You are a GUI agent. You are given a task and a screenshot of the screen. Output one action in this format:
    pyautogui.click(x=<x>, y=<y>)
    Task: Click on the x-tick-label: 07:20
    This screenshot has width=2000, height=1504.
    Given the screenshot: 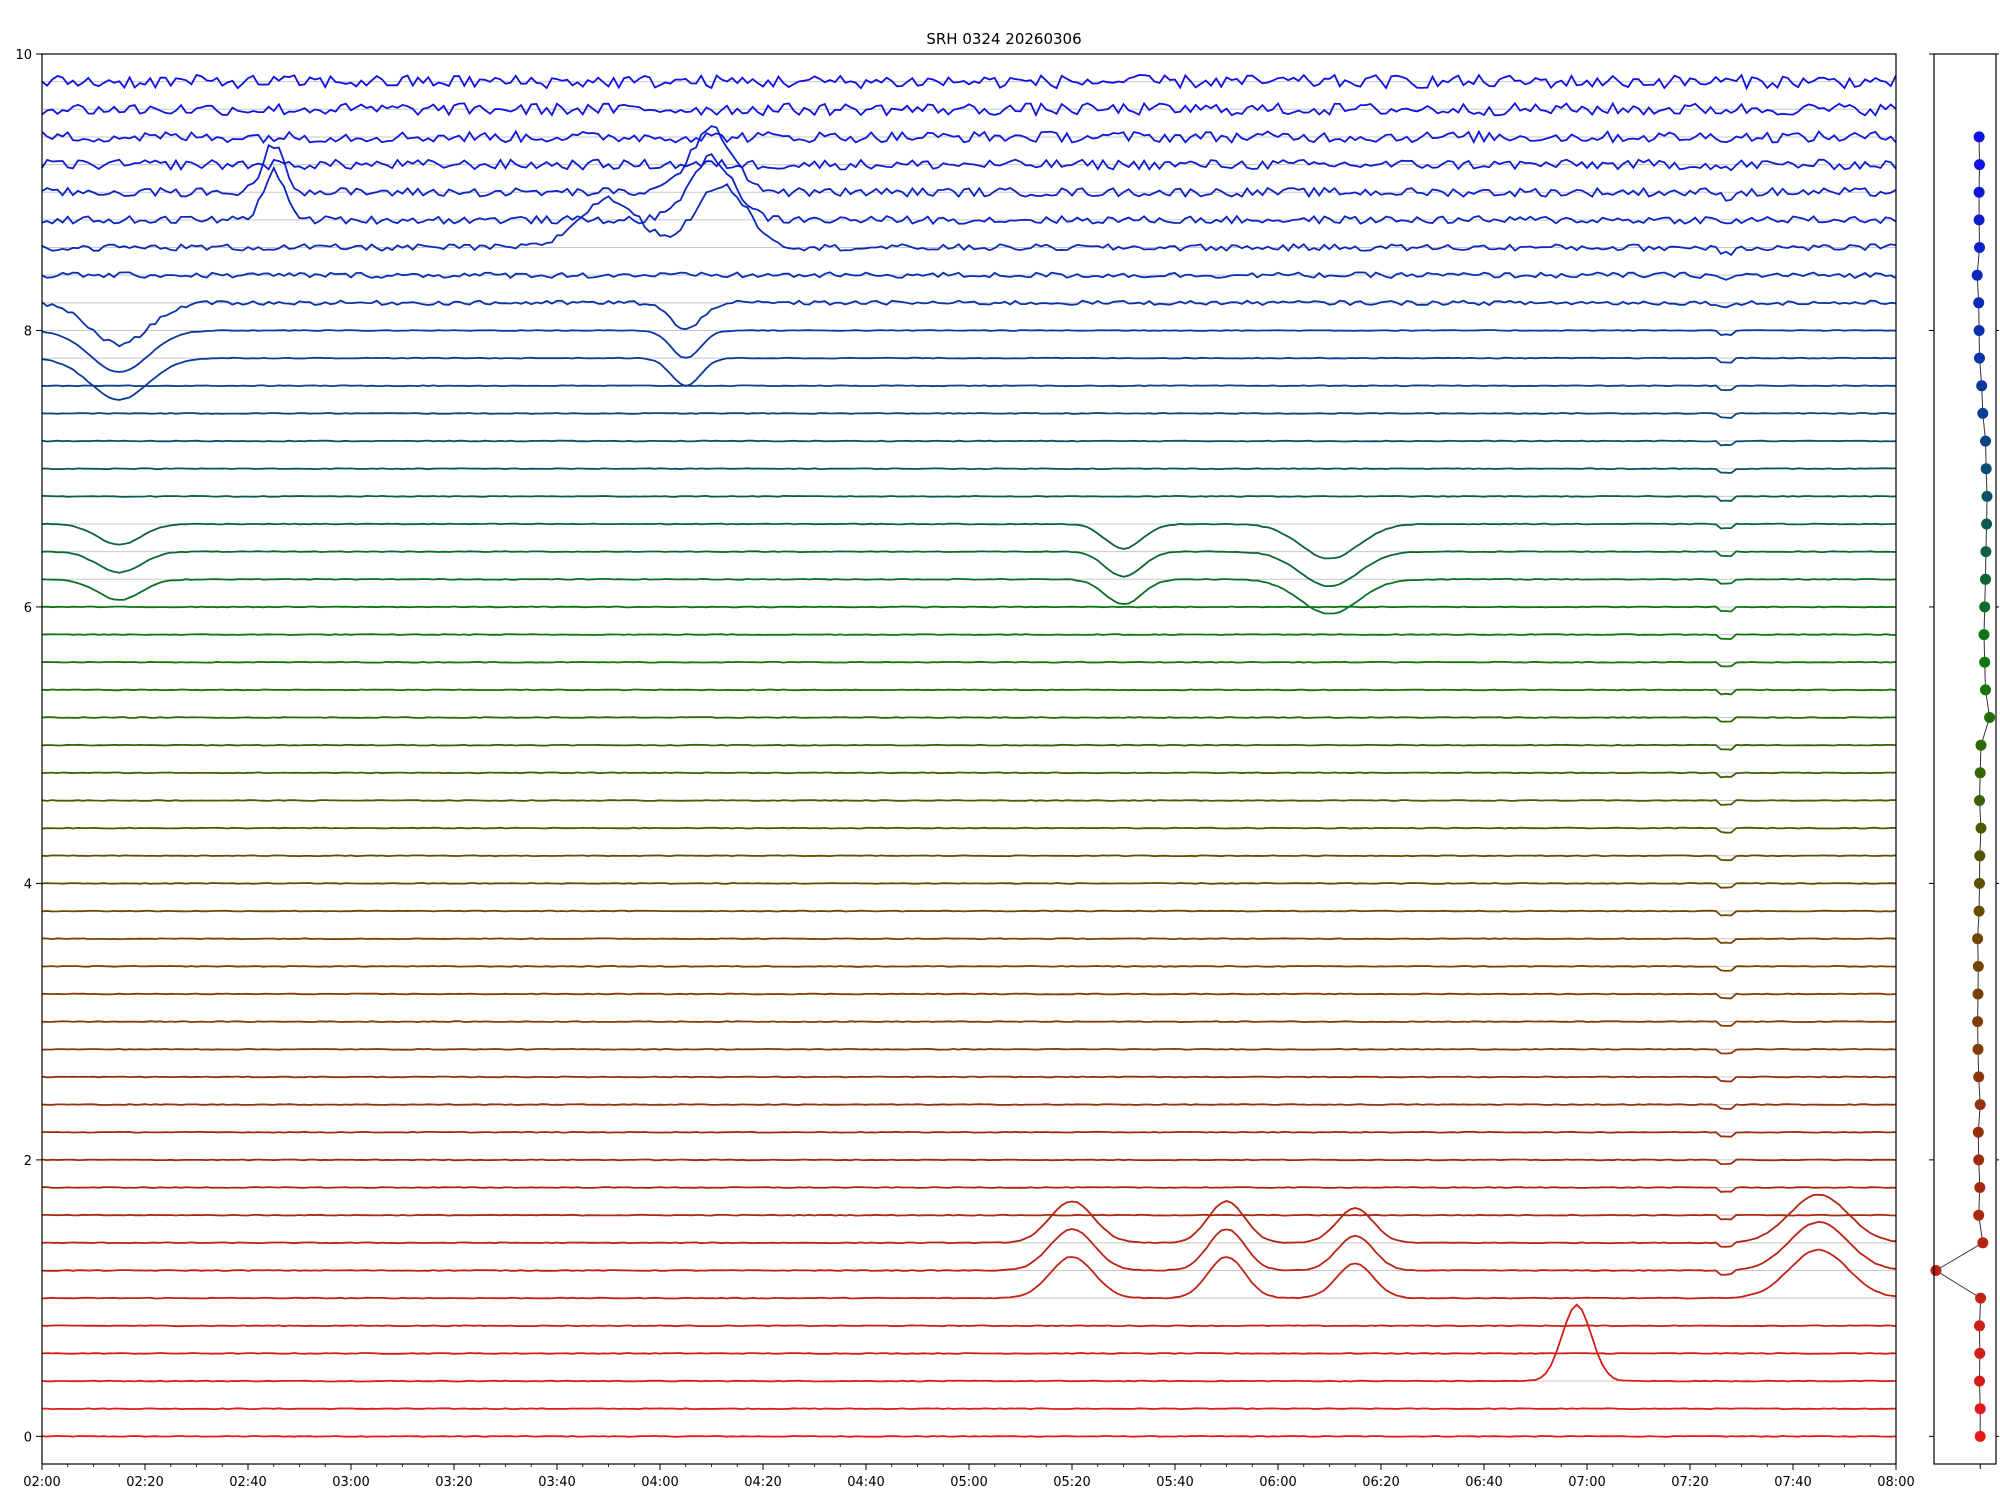 What is the action you would take?
    pyautogui.click(x=1689, y=1482)
    